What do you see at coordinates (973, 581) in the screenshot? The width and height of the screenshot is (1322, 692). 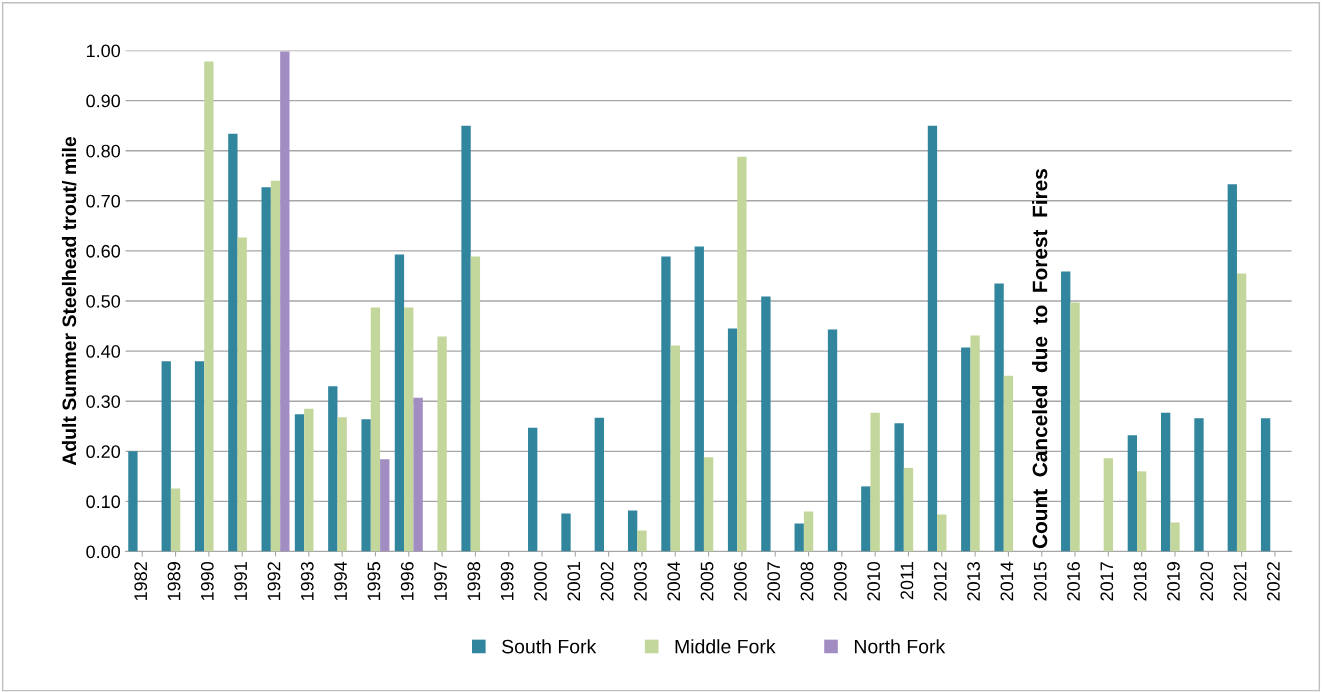 I see `x-tick-label: 2013` at bounding box center [973, 581].